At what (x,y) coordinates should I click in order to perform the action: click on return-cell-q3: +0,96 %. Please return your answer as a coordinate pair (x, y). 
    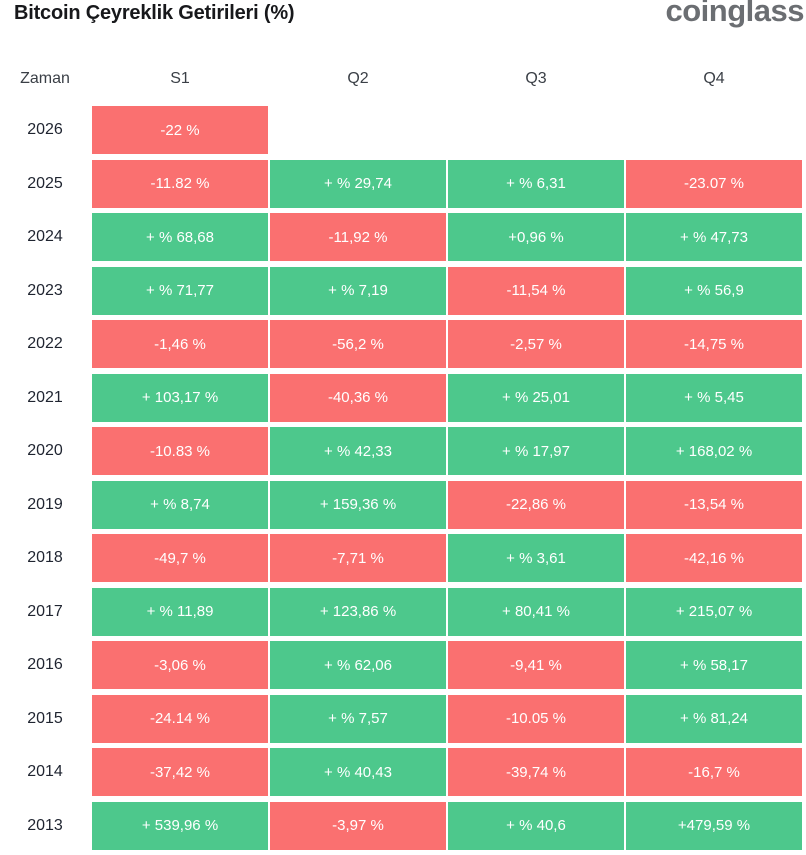
    Looking at the image, I should click on (536, 237).